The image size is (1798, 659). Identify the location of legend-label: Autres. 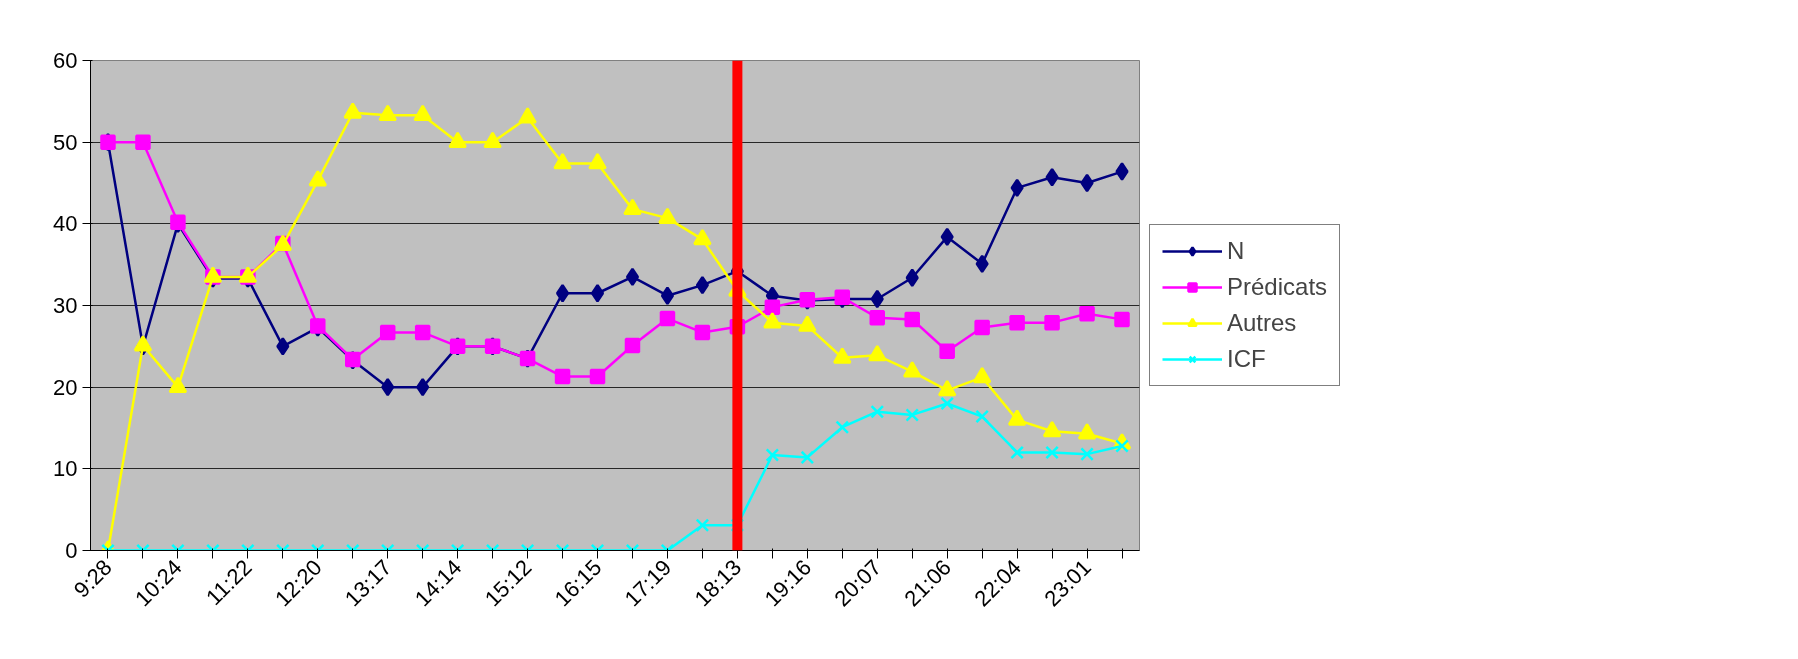
(1262, 323).